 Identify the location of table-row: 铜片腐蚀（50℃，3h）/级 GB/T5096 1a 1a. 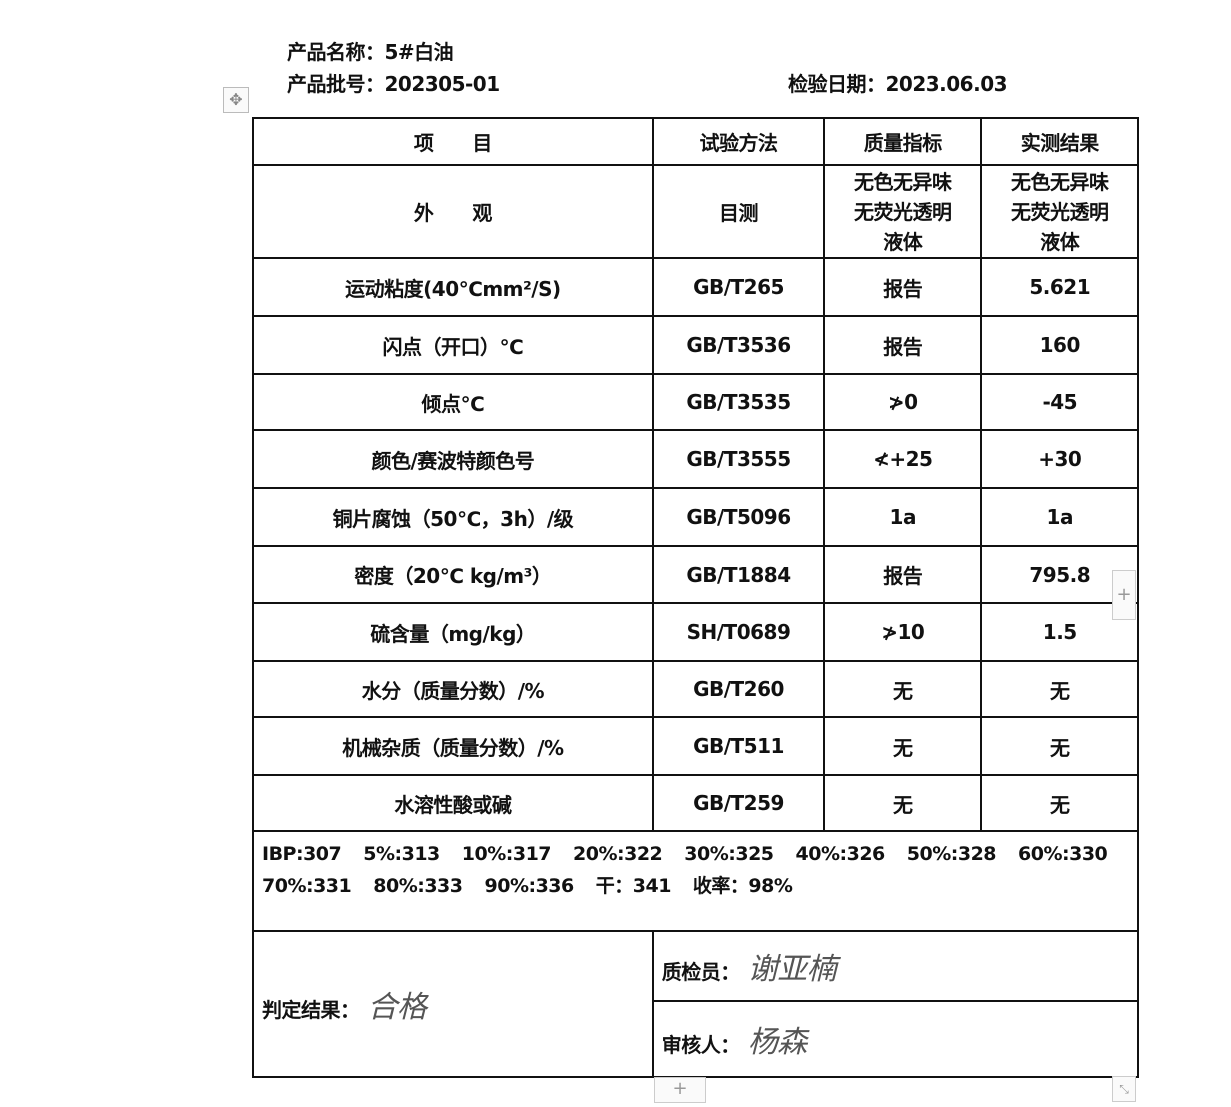
(696, 517).